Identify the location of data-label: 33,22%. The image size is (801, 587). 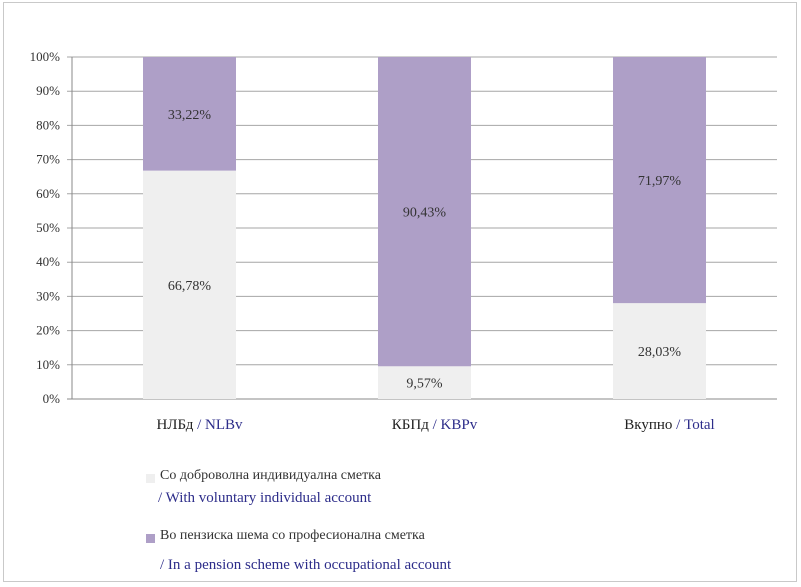
(190, 115).